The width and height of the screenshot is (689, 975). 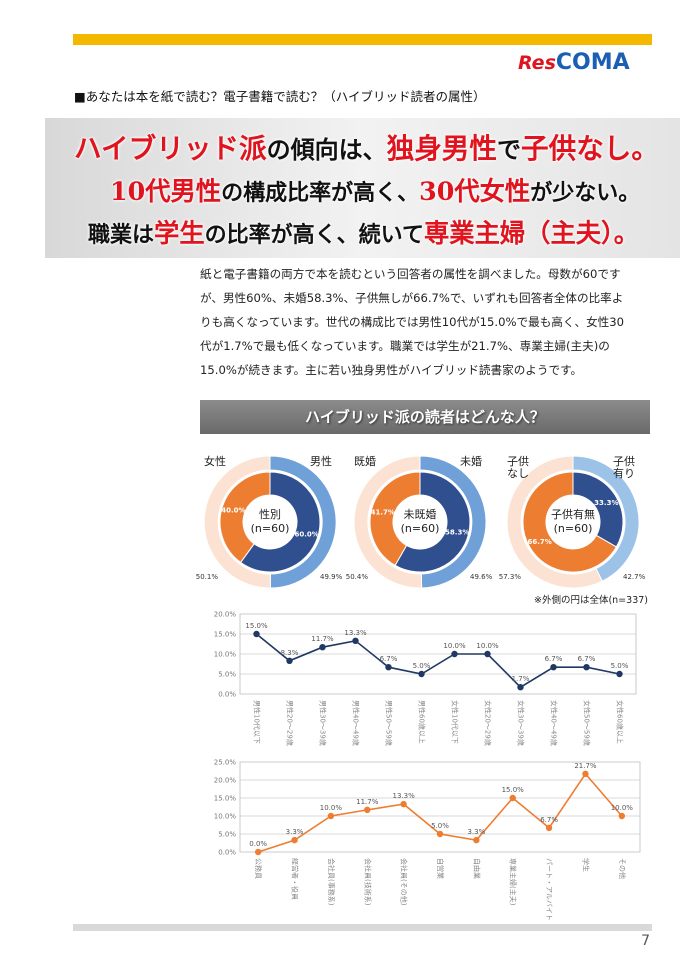 What do you see at coordinates (331, 577) in the screenshot?
I see `value-label: 49.9%` at bounding box center [331, 577].